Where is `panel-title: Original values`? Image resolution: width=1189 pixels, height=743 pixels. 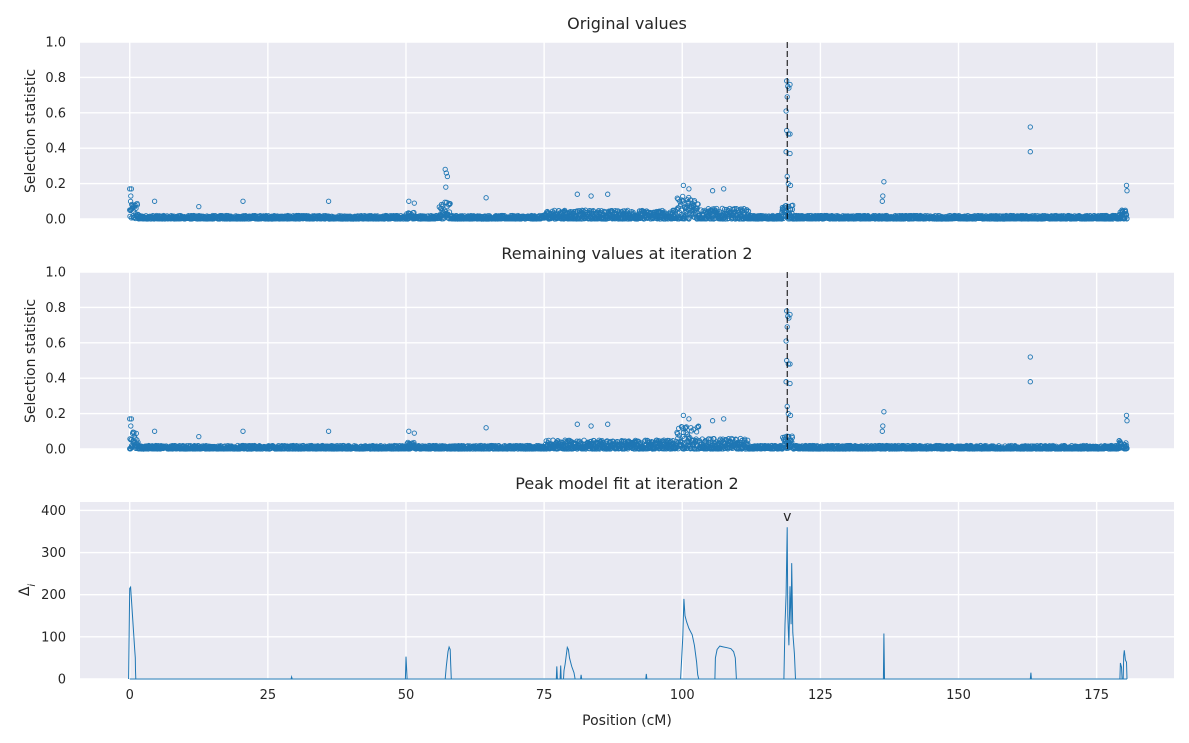 panel-title: Original values is located at coordinates (627, 23).